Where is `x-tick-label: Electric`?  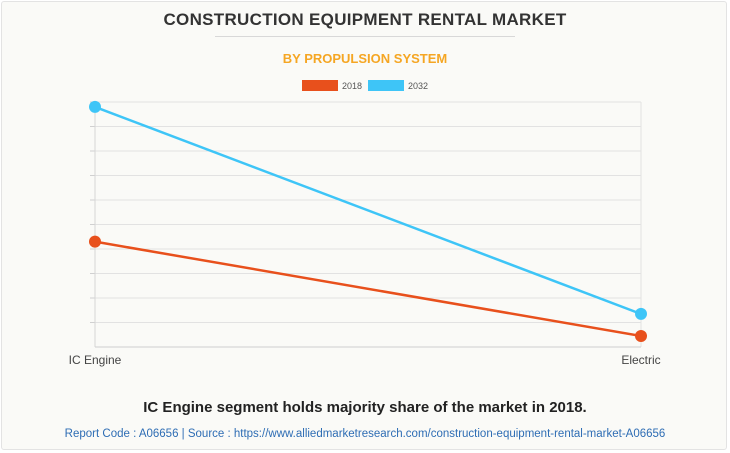 x-tick-label: Electric is located at coordinates (640, 360).